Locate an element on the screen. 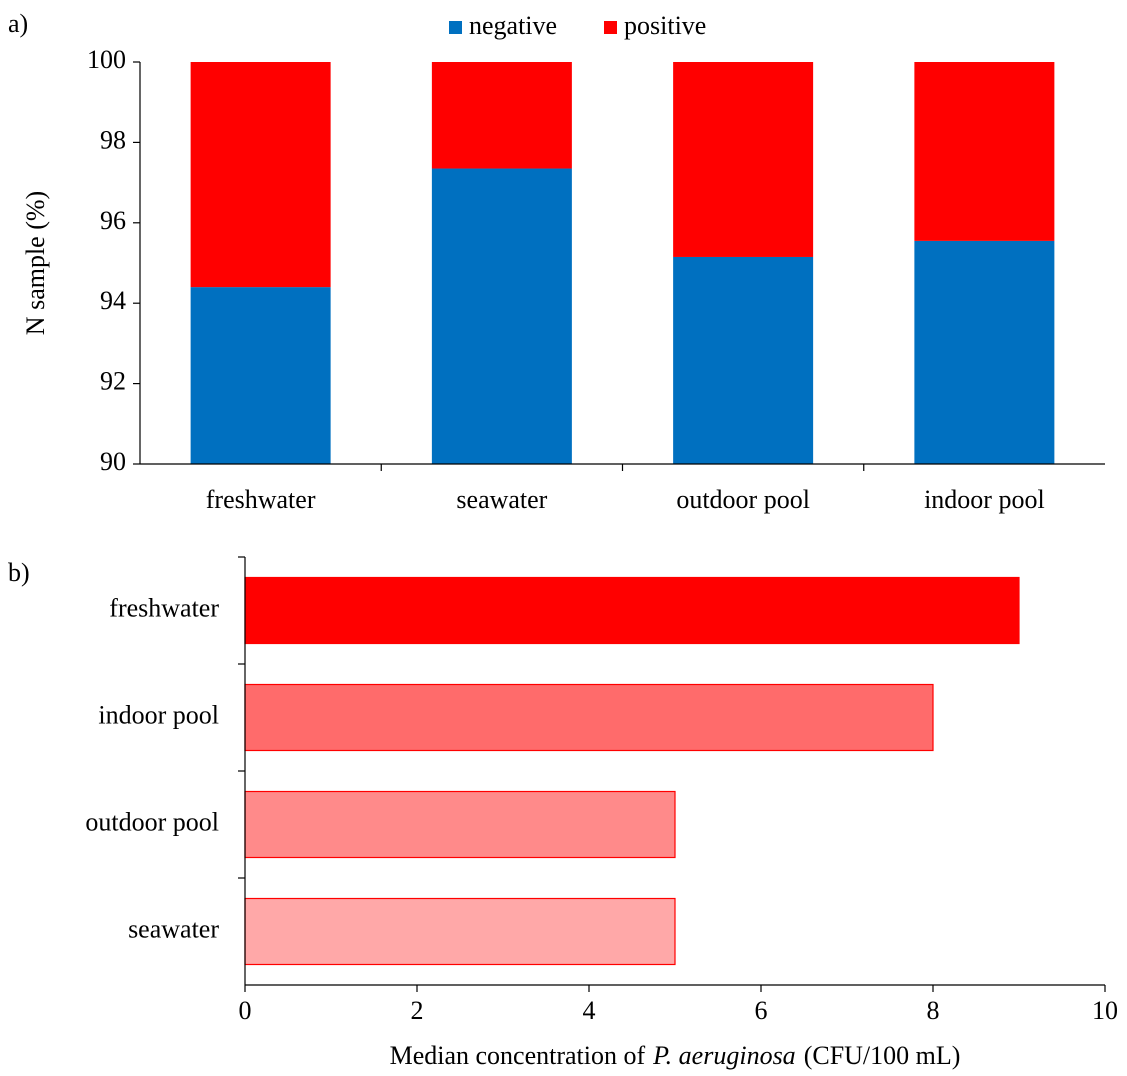 The width and height of the screenshot is (1127, 1076). x-tick-label: 8 is located at coordinates (933, 1010).